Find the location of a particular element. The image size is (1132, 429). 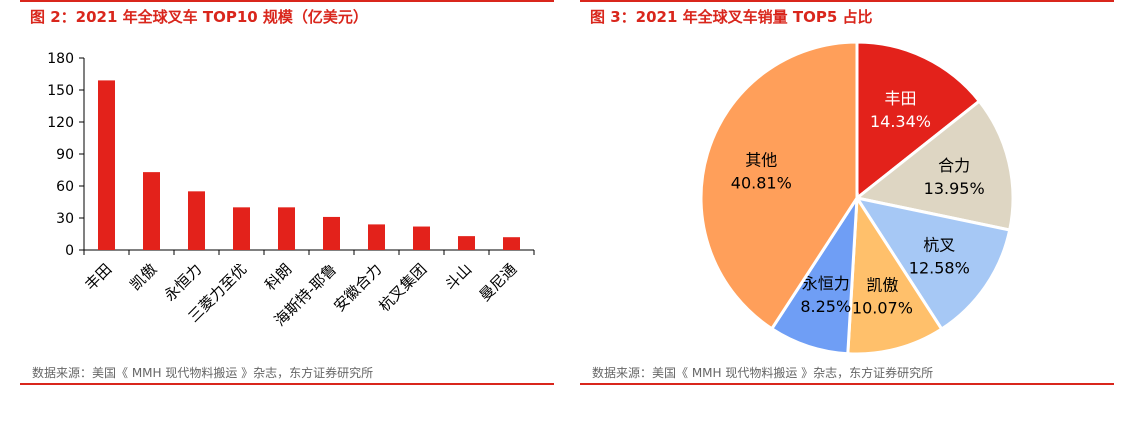

y-tick-label: 90 is located at coordinates (65, 155).